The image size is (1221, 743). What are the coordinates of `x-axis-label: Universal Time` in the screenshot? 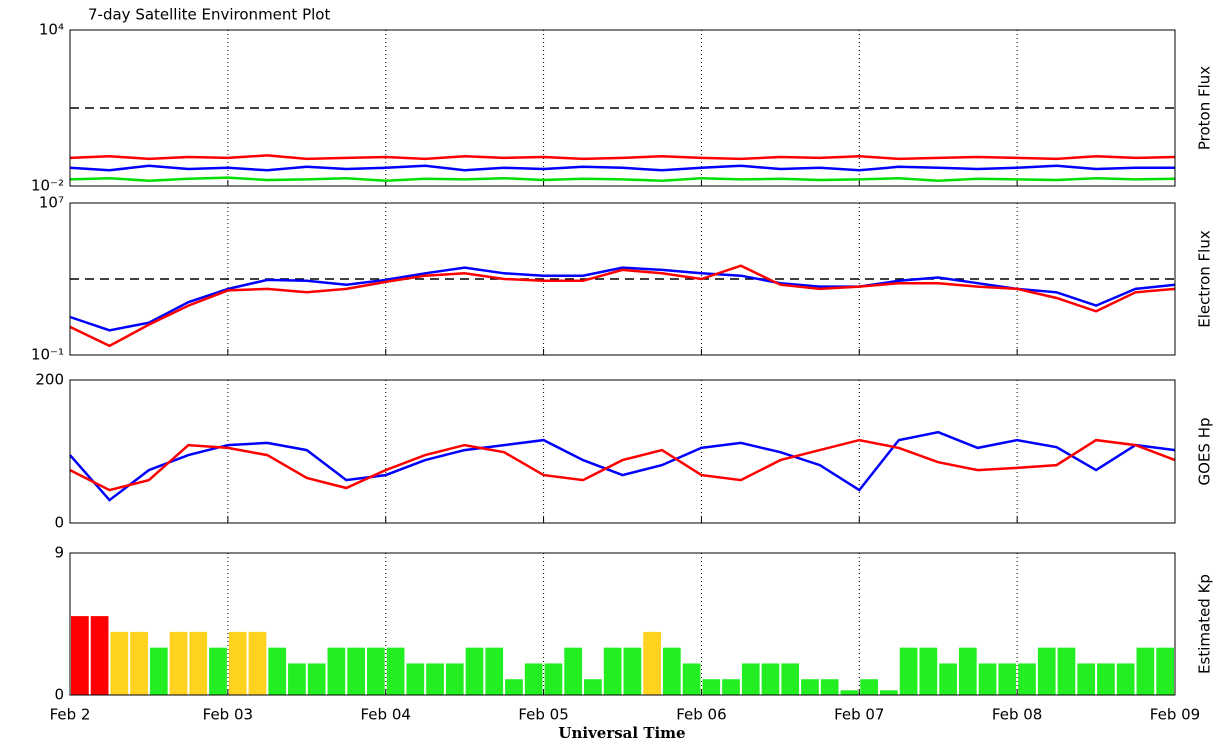 It's located at (621, 733).